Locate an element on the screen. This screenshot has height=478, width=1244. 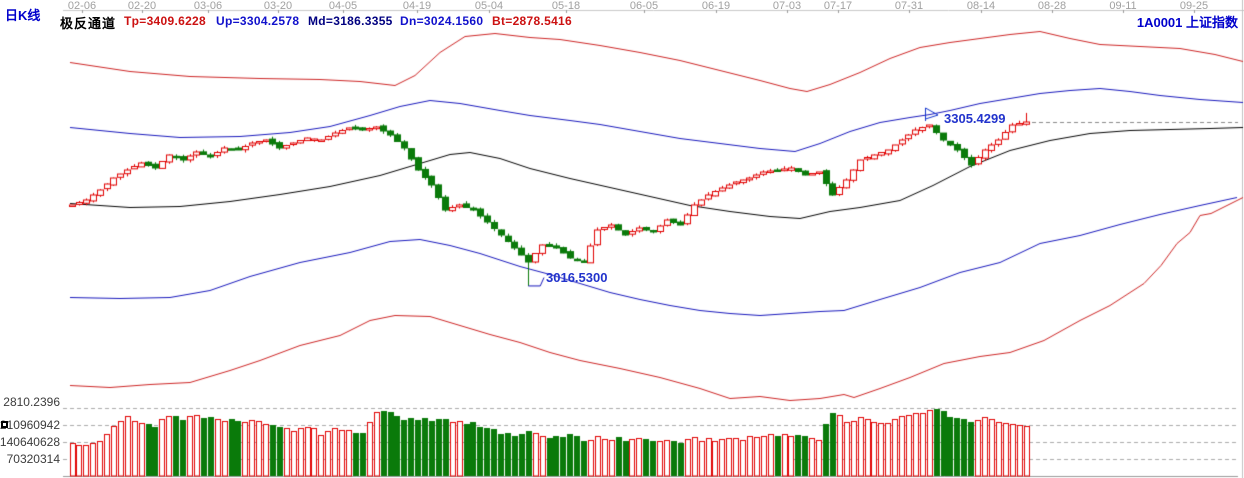
x-axis-date-label: 08-14 is located at coordinates (981, 6).